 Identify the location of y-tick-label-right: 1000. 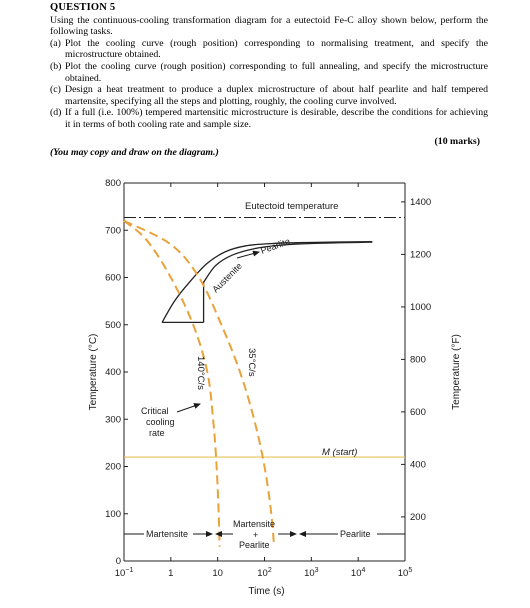
(420, 307).